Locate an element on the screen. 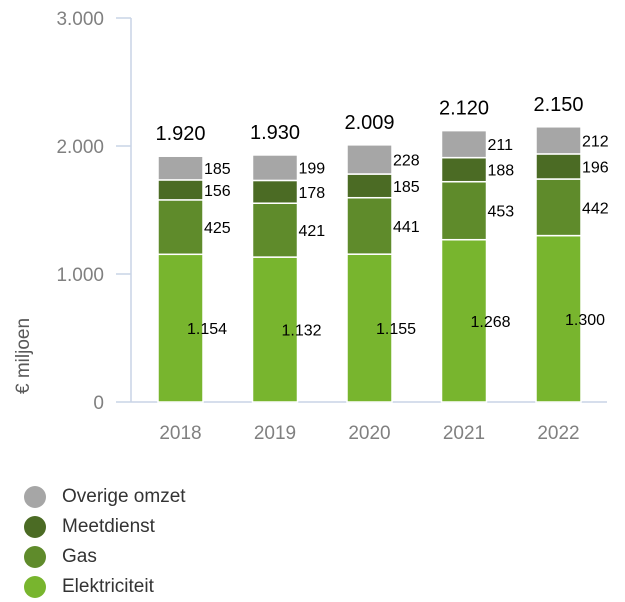 Image resolution: width=625 pixels, height=602 pixels. total-value-label: 1.920 is located at coordinates (180, 134).